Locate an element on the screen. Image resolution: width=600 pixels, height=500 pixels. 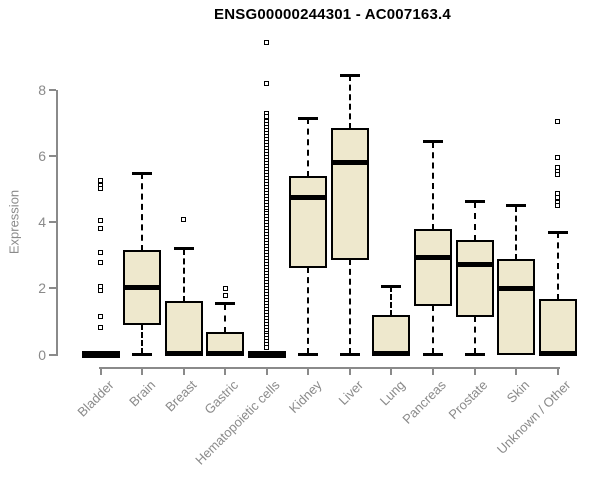
x-tick-label: Unknown / Other is located at coordinates (533, 417).